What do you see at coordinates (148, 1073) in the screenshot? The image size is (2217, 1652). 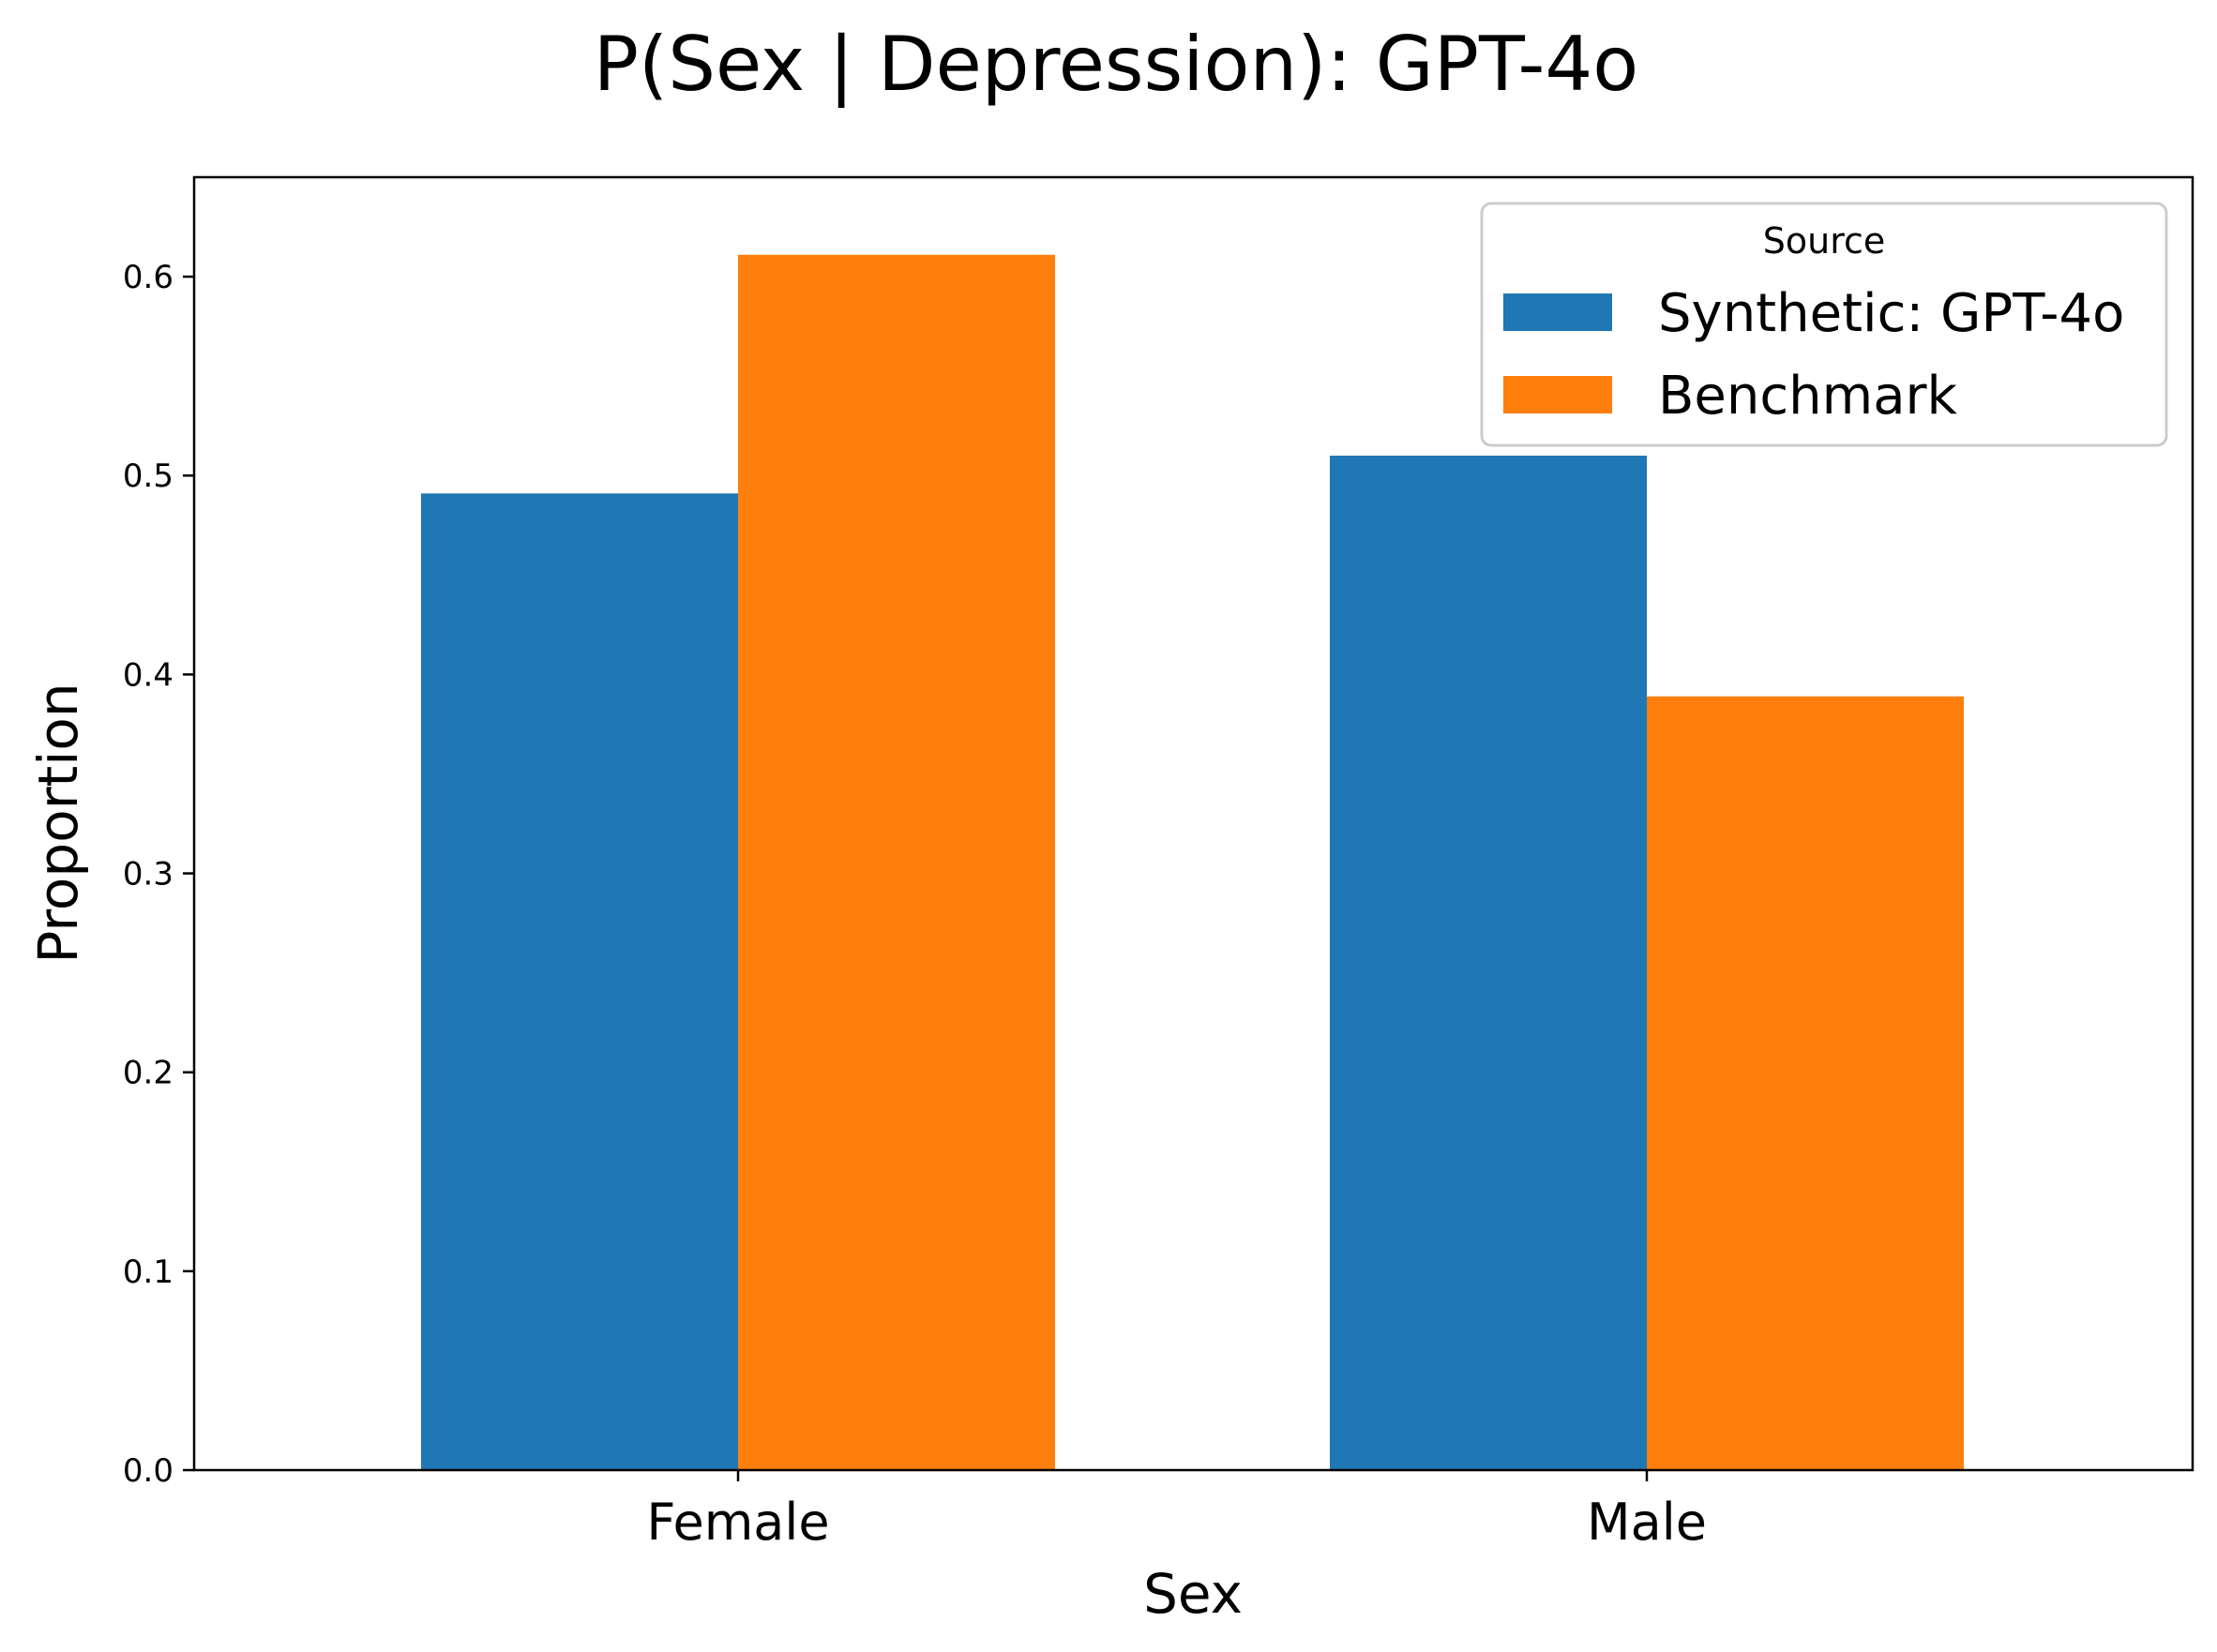 I see `y-tick-label: 0.2` at bounding box center [148, 1073].